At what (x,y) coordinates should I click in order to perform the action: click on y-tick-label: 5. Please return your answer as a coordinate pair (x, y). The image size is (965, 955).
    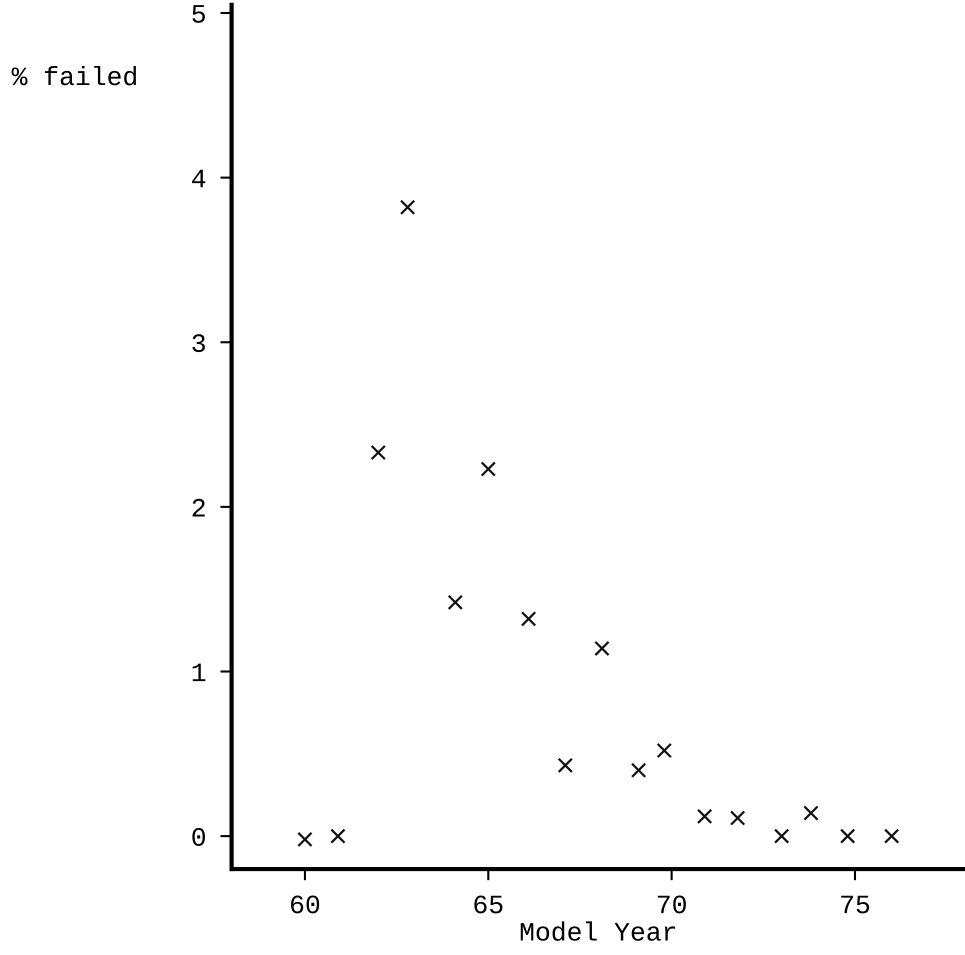
    Looking at the image, I should click on (198, 14).